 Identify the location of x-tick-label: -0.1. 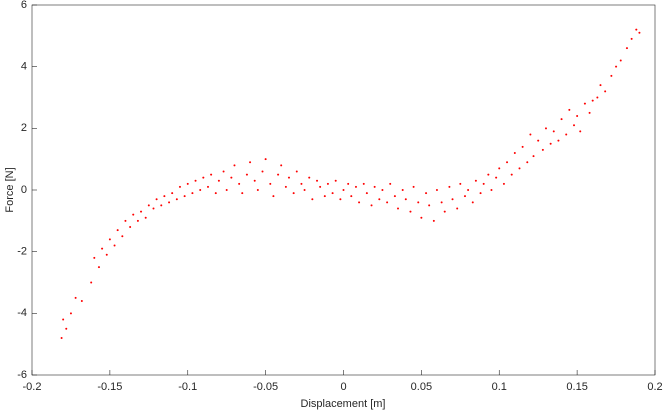
(187, 387).